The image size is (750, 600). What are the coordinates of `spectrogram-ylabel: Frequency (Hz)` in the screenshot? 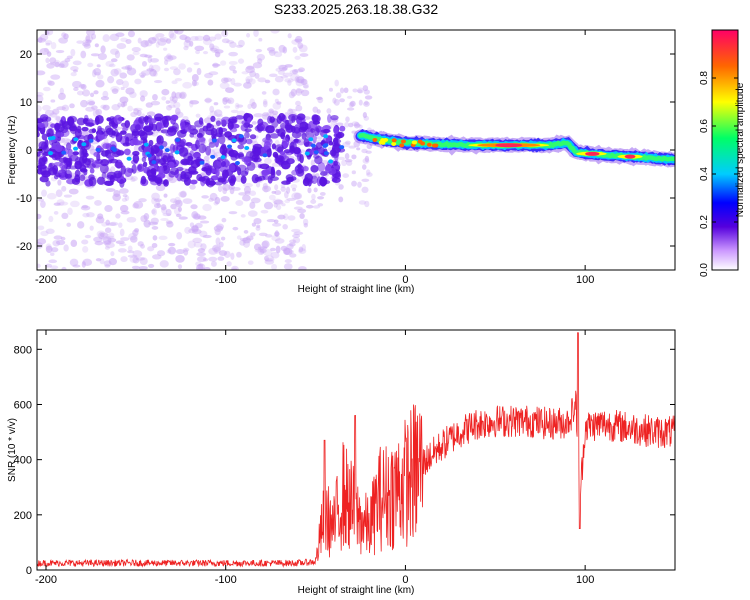 It's located at (12, 150).